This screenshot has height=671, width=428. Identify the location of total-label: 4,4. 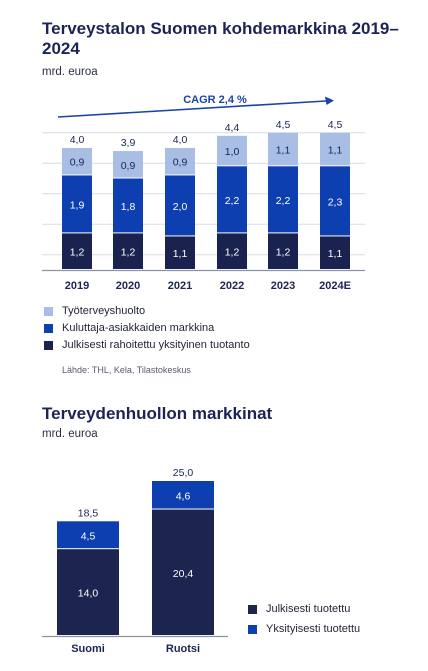
(232, 128).